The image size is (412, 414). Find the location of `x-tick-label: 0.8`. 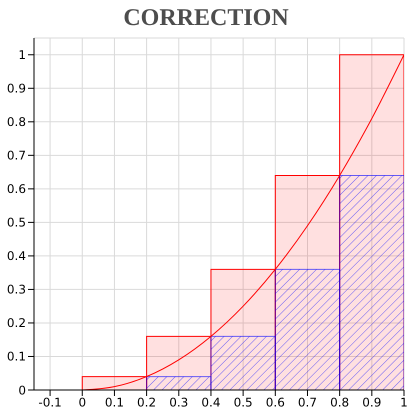

x-tick-label: 0.8 is located at coordinates (340, 403).